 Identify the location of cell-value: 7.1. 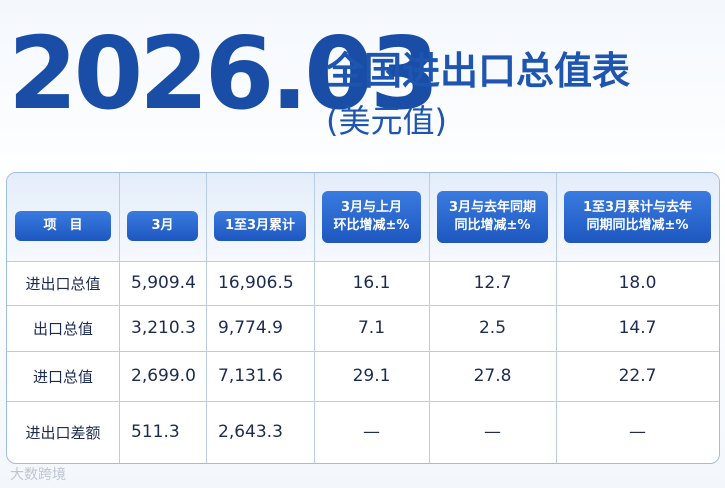
(371, 328).